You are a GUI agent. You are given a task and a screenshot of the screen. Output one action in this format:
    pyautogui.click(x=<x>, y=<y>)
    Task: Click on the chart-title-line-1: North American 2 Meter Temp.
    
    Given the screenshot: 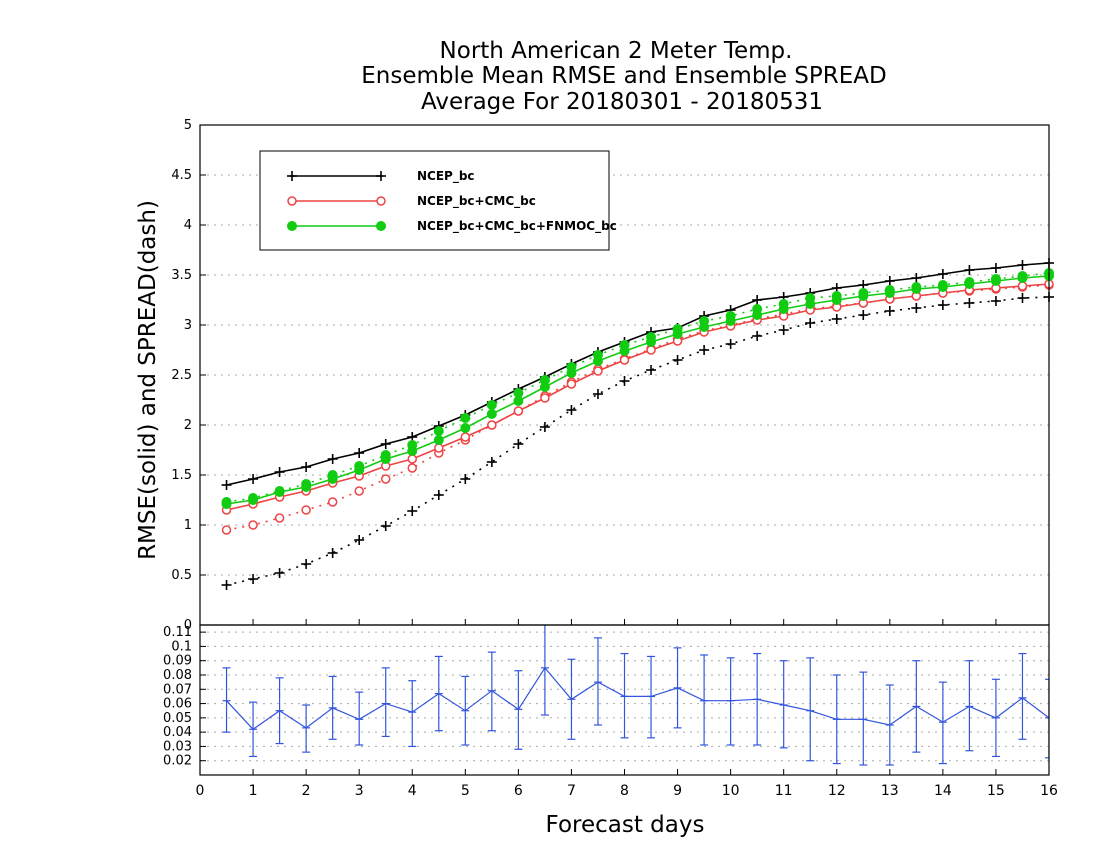 What is the action you would take?
    pyautogui.click(x=616, y=51)
    